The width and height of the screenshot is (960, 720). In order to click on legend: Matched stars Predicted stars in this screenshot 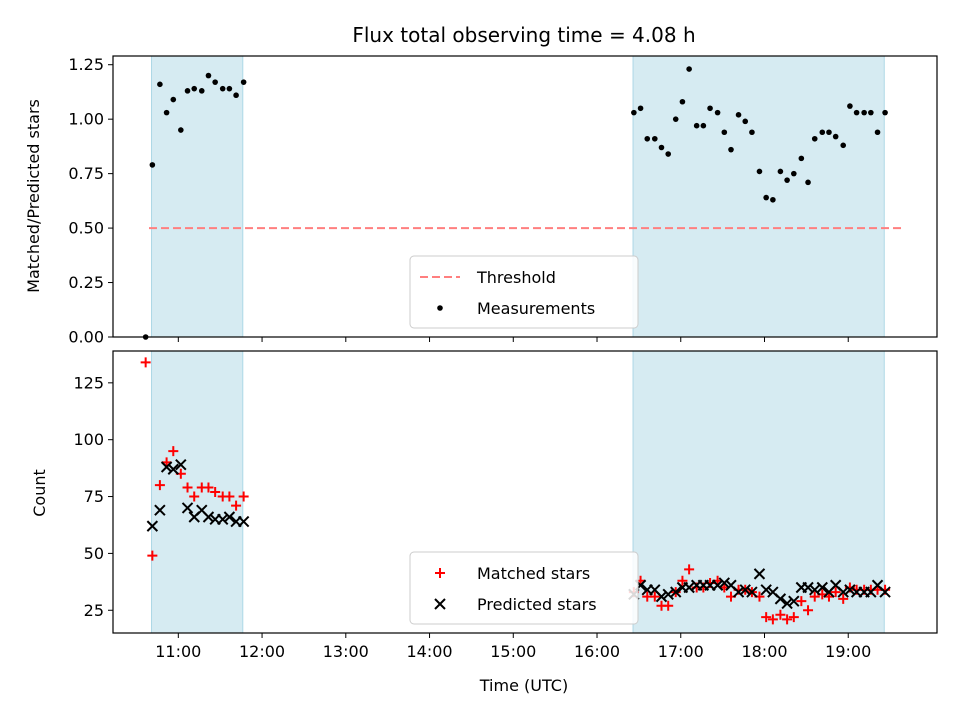, I will do `click(524, 588)`.